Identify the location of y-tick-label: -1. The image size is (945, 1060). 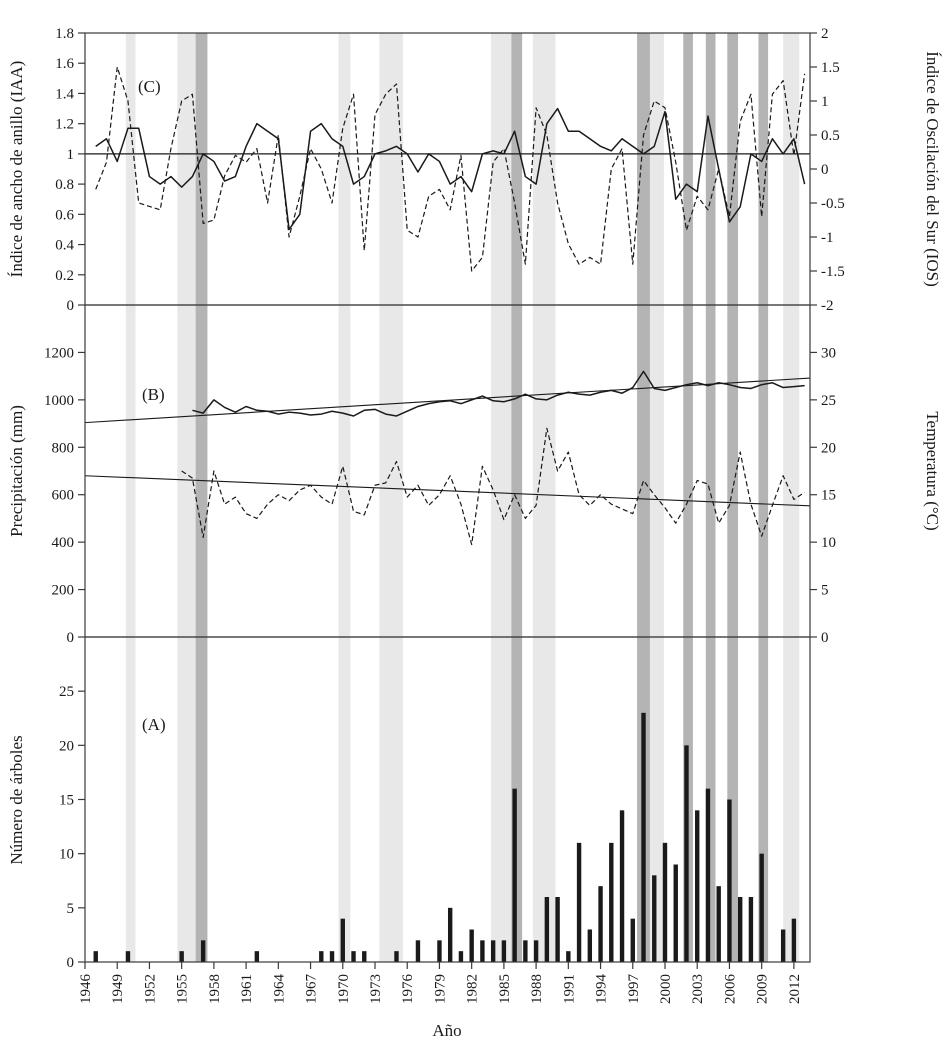
(827, 238).